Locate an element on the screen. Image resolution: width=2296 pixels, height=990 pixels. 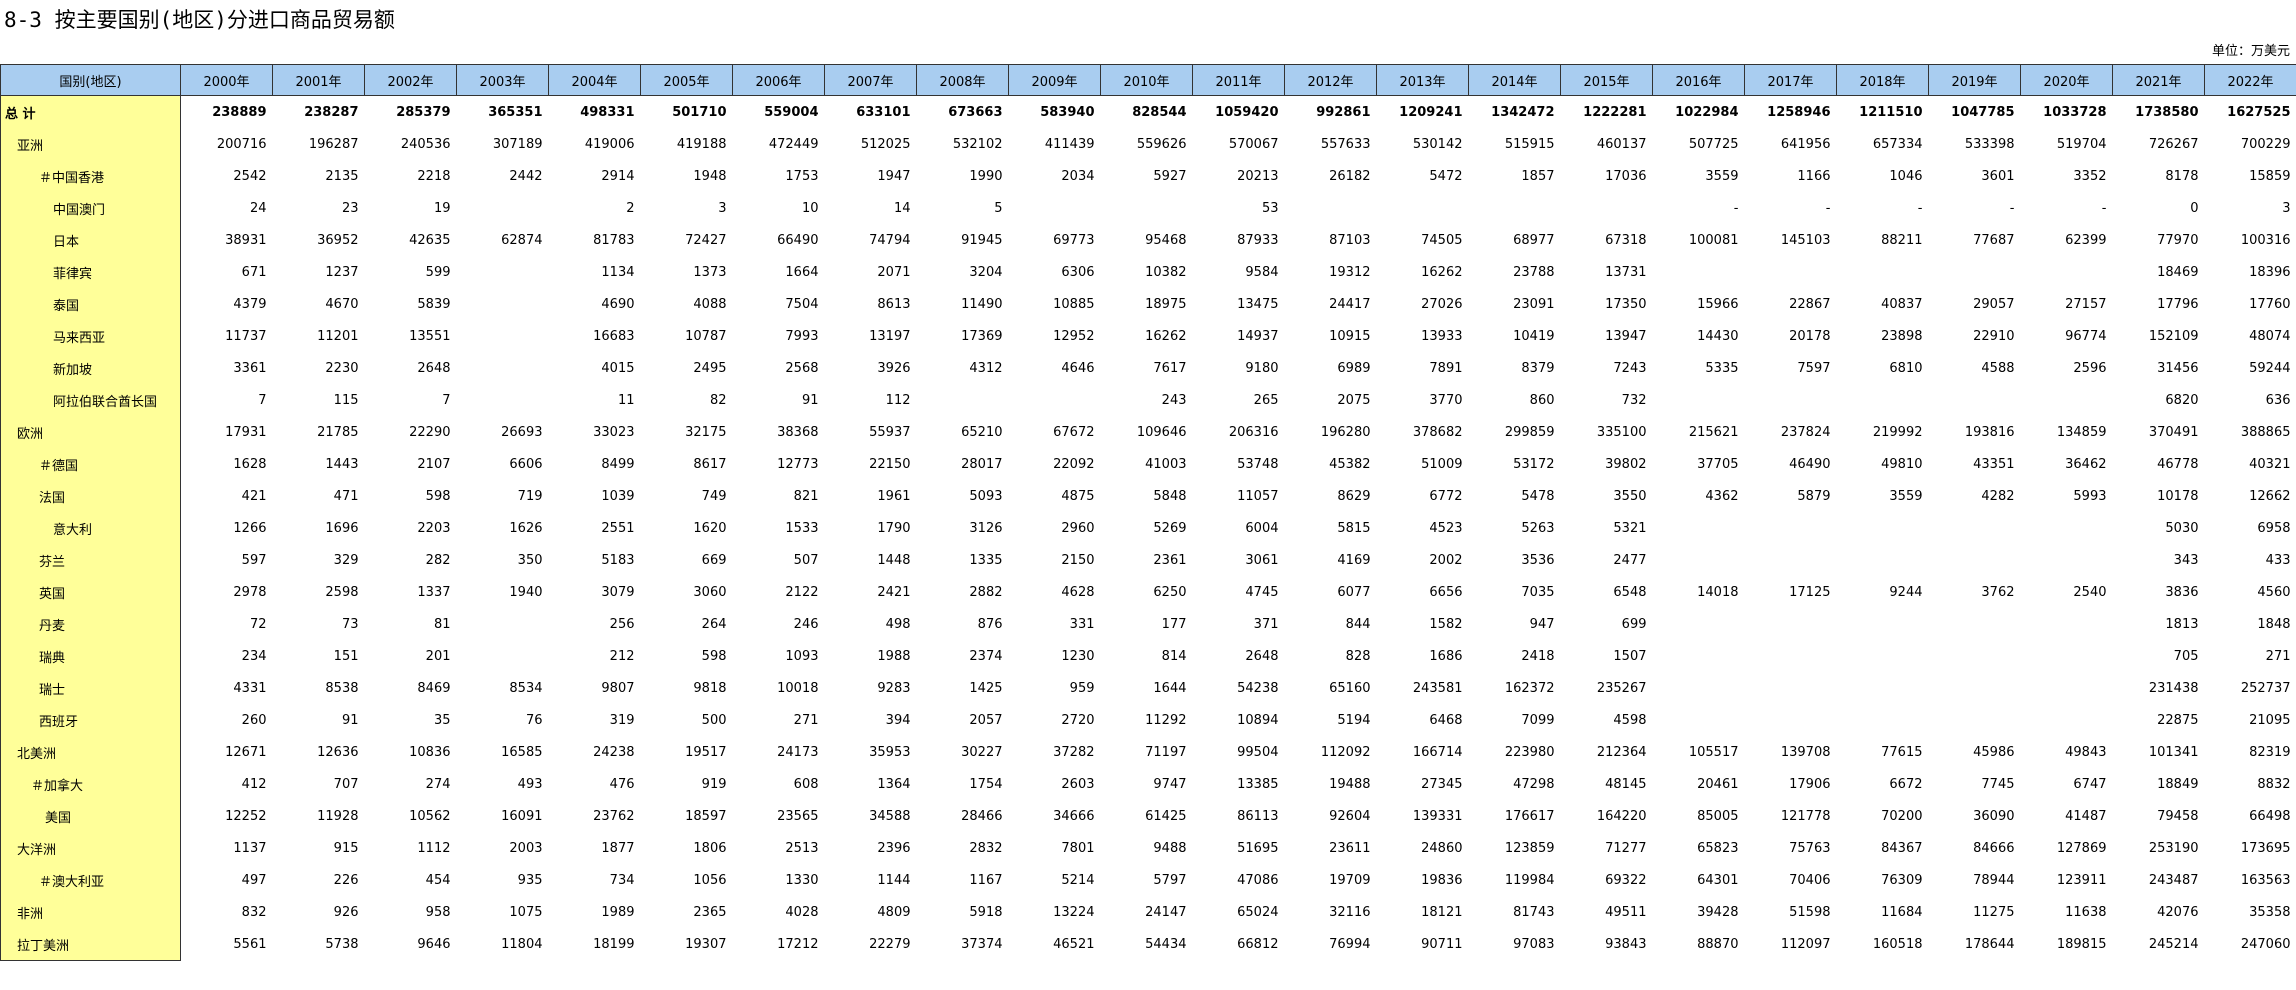
value-cell: 134859 is located at coordinates (2081, 432).